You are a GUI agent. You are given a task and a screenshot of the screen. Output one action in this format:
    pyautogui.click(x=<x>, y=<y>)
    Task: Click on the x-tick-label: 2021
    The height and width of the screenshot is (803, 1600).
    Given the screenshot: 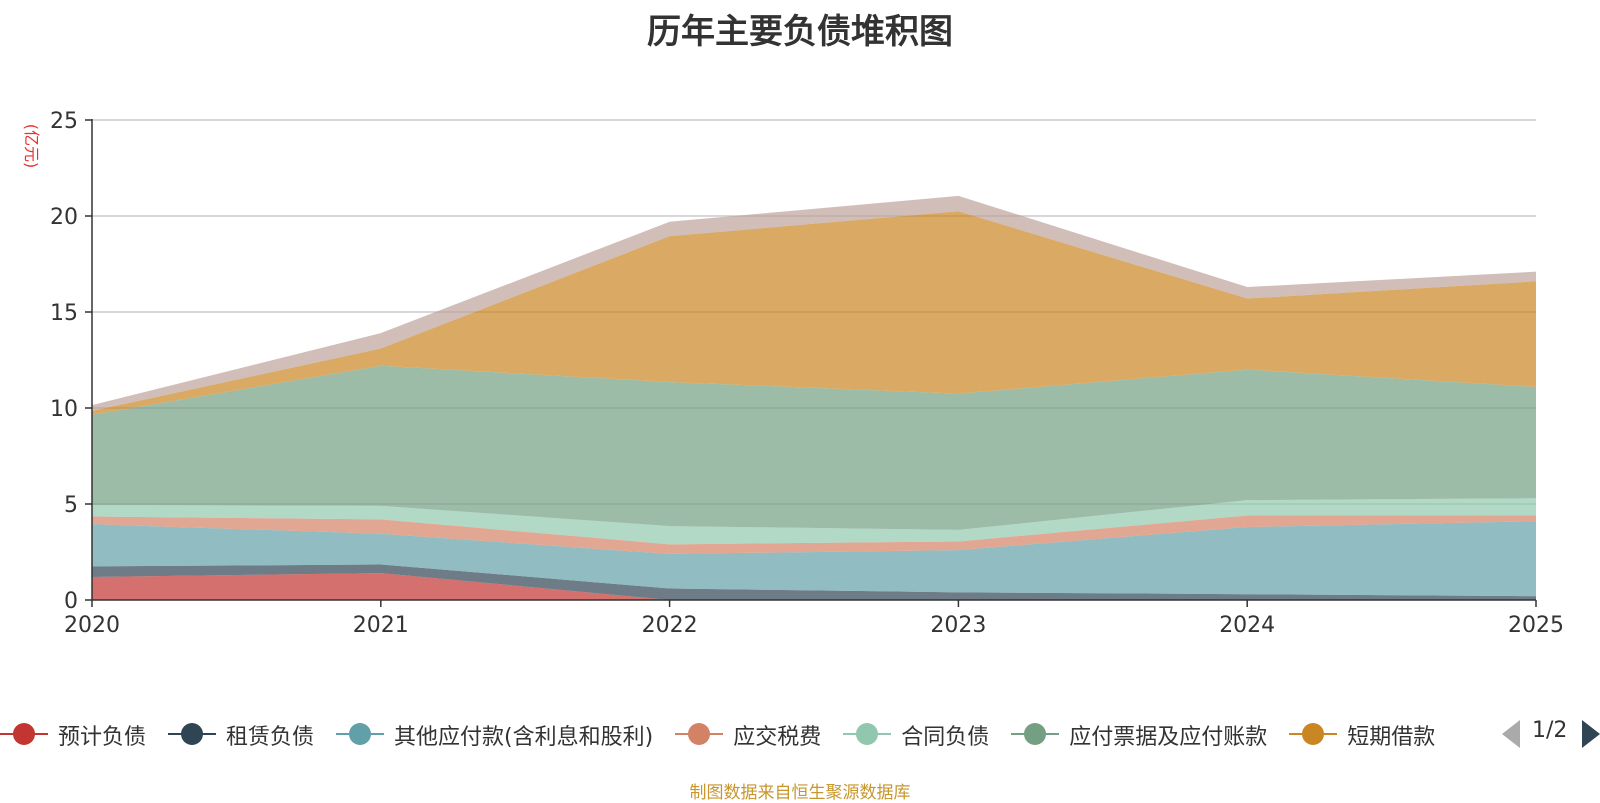 What is the action you would take?
    pyautogui.click(x=381, y=625)
    